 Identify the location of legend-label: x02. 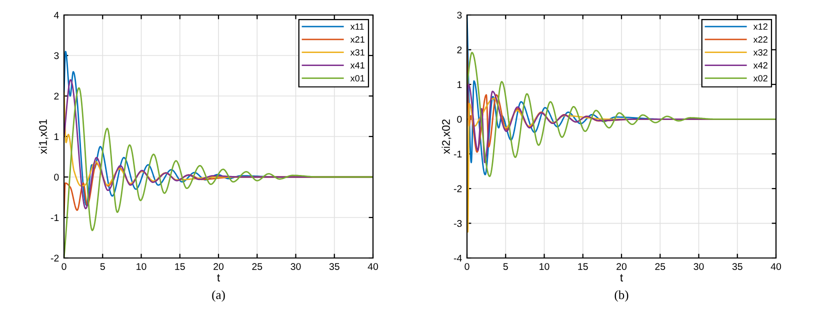
(760, 78).